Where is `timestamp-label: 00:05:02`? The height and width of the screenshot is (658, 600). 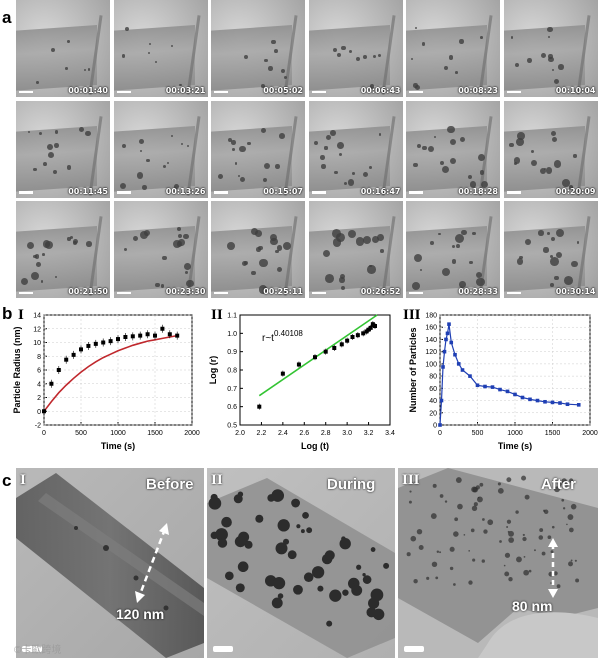
timestamp-label: 00:05:02 is located at coordinates (283, 90).